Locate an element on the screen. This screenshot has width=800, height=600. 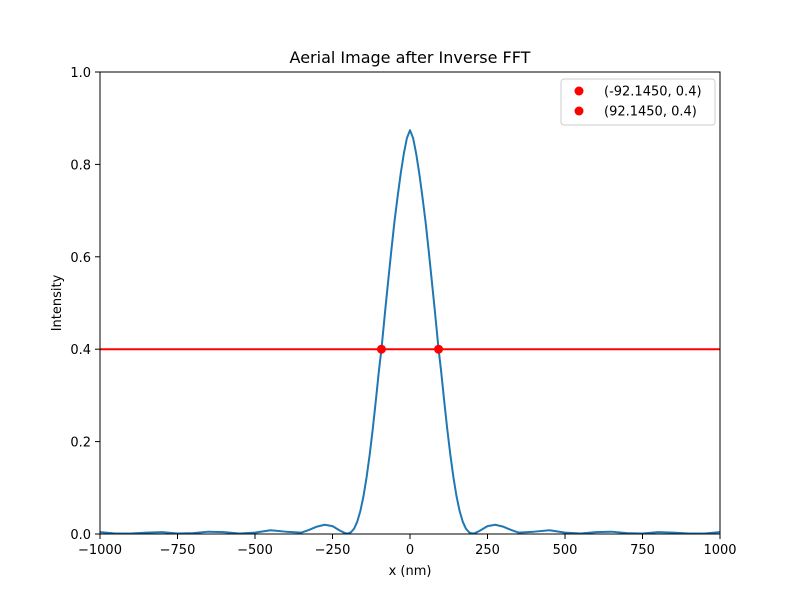
chart-title: Aerial Image after Inverse FFT is located at coordinates (410, 57).